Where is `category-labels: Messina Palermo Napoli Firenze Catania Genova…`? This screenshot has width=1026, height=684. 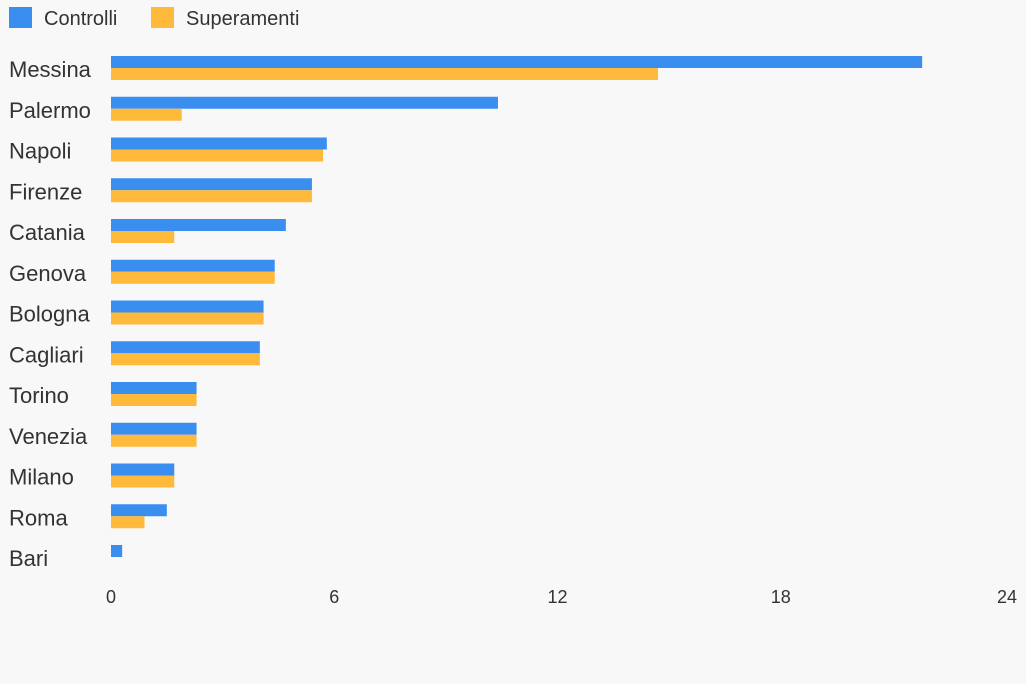 category-labels: Messina Palermo Napoli Firenze Catania Genova… is located at coordinates (50, 314).